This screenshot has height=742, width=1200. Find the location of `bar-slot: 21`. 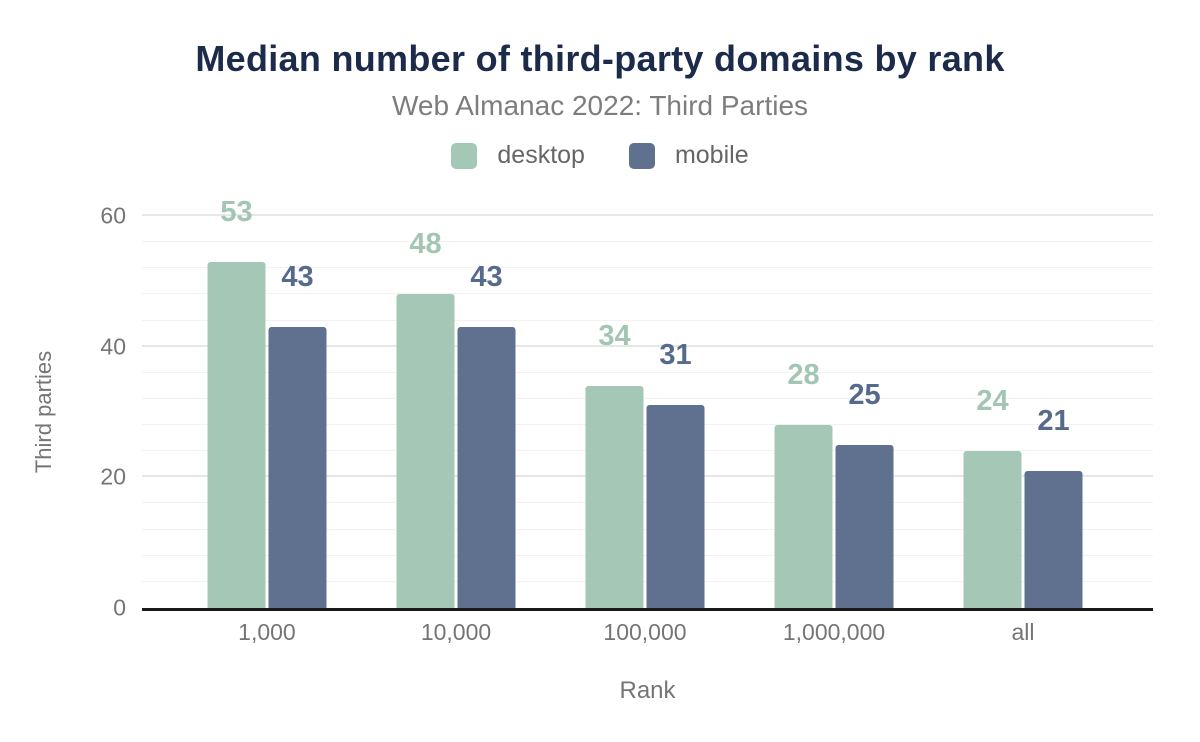

bar-slot: 21 is located at coordinates (1053, 412).